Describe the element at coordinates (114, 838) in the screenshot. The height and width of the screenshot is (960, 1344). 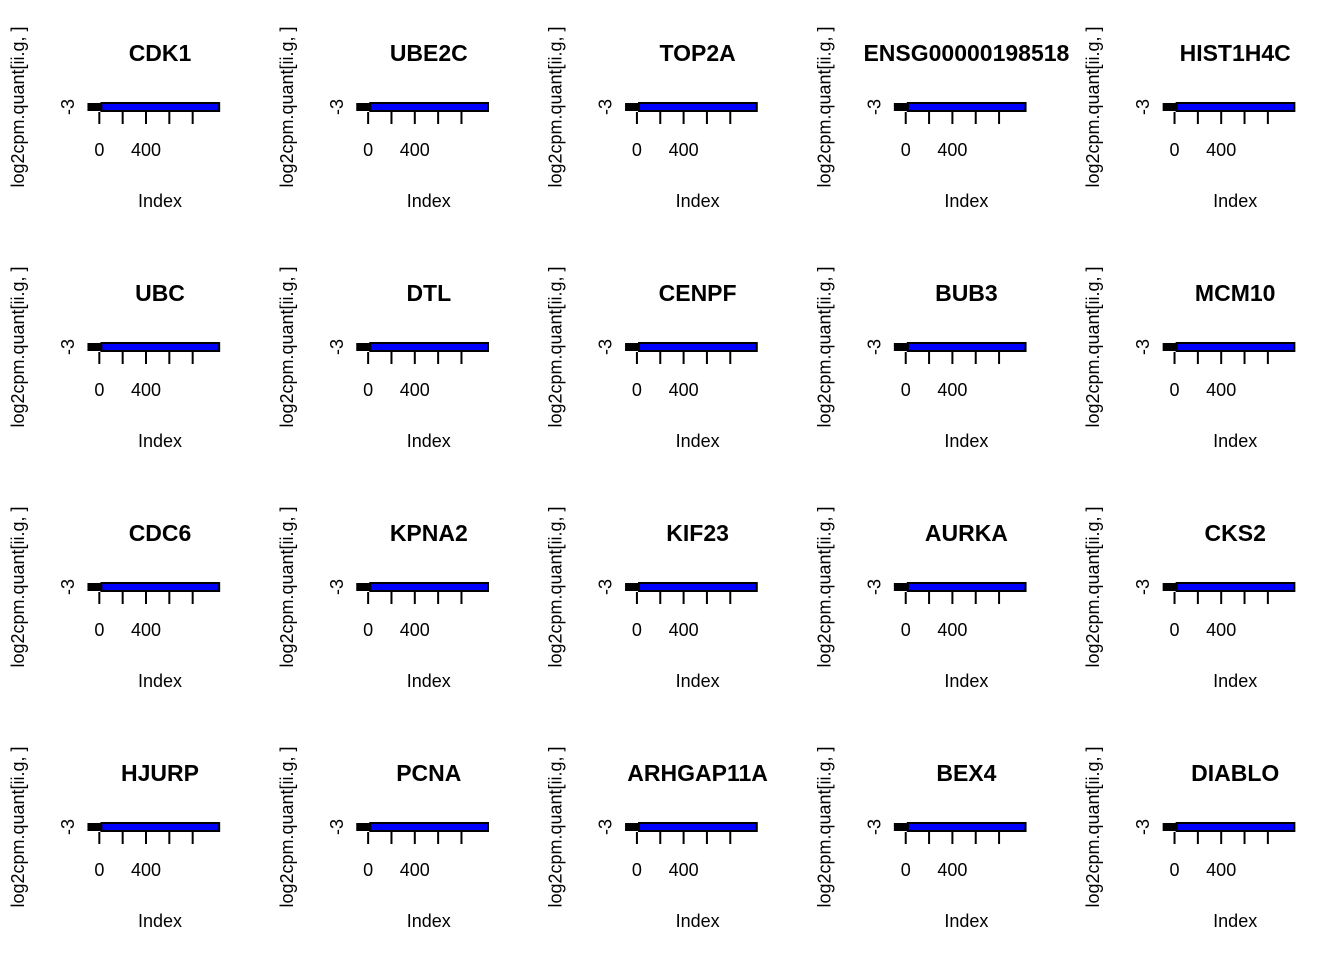
I see `chart-panel: HJURP log2cpm.quant[ii.g, ] -3 0 400 Index` at that location.